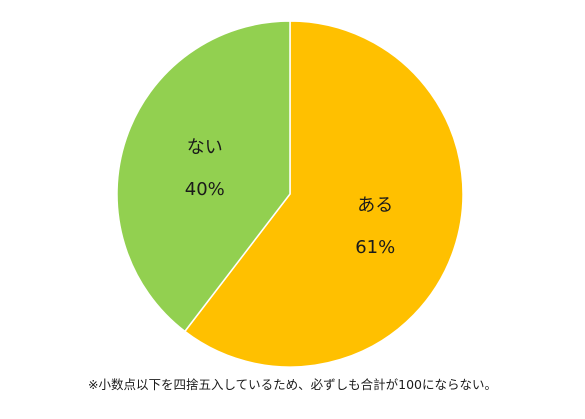  Describe the element at coordinates (375, 205) in the screenshot. I see `slice-category-label: ある` at that location.